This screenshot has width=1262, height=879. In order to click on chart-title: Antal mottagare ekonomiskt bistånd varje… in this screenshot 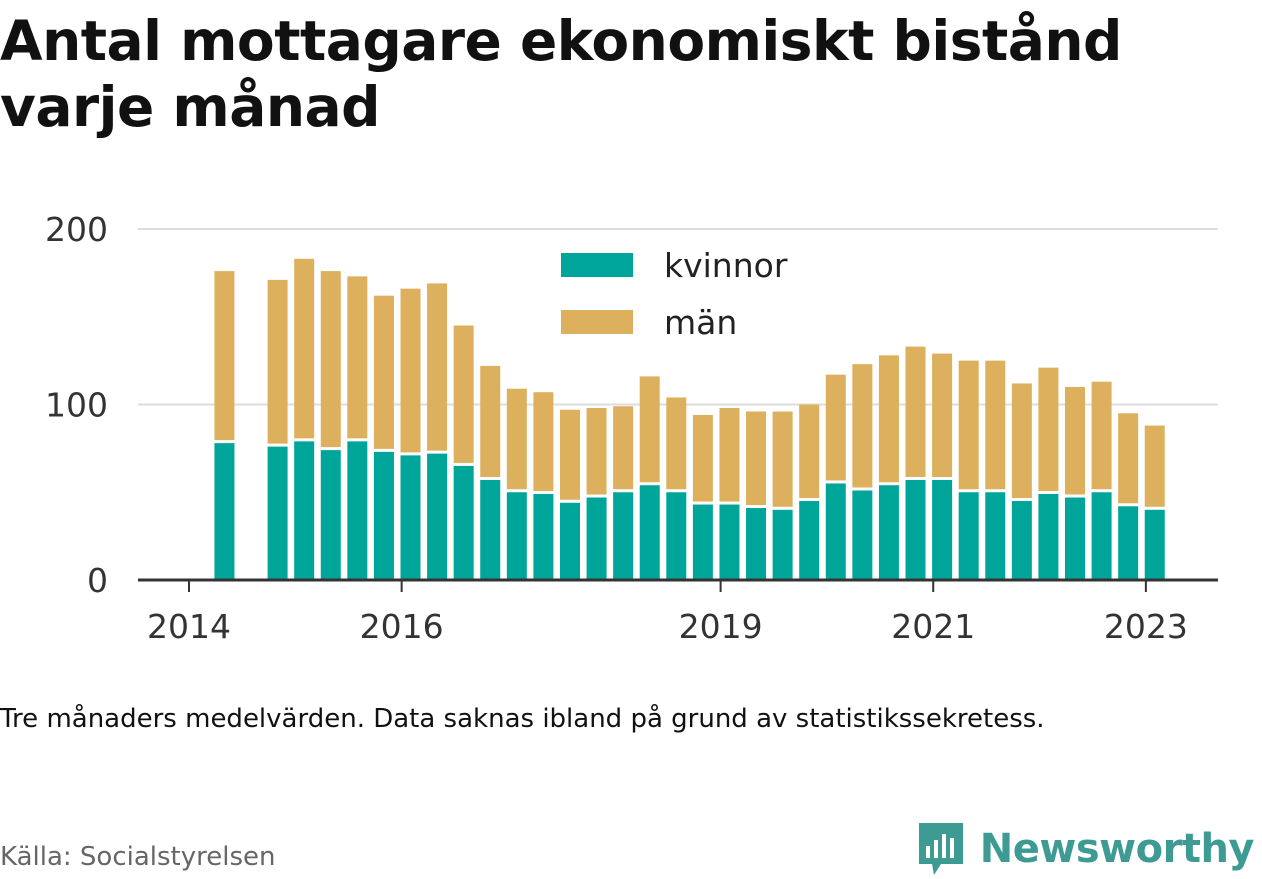, I will do `click(561, 74)`.